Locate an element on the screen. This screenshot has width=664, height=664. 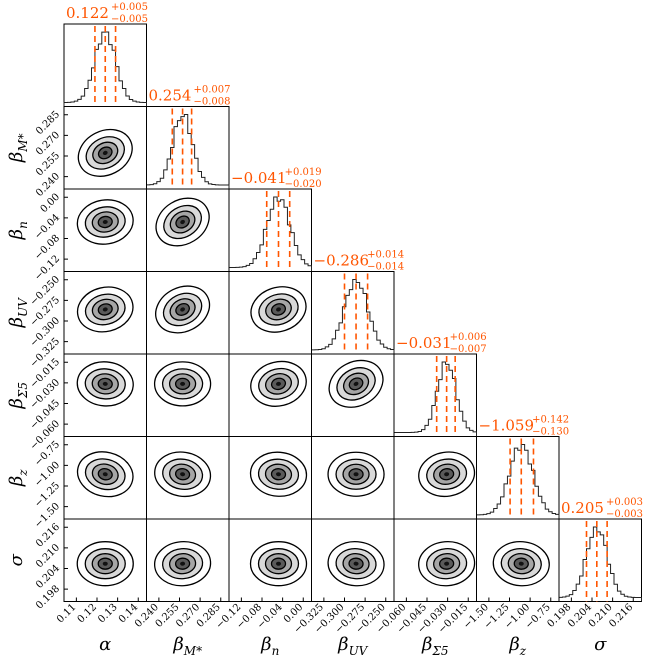
x-tick-label: 0.13 is located at coordinates (108, 614).